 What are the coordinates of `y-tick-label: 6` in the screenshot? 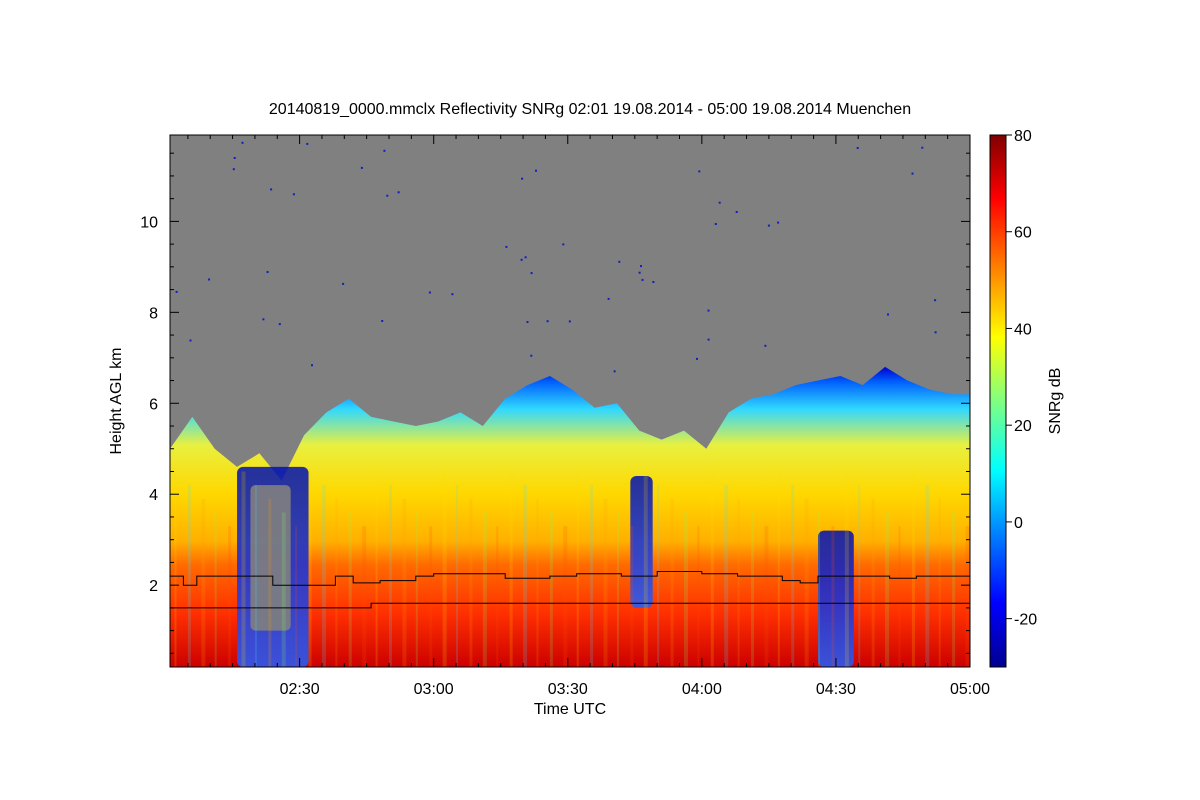 It's located at (153, 404).